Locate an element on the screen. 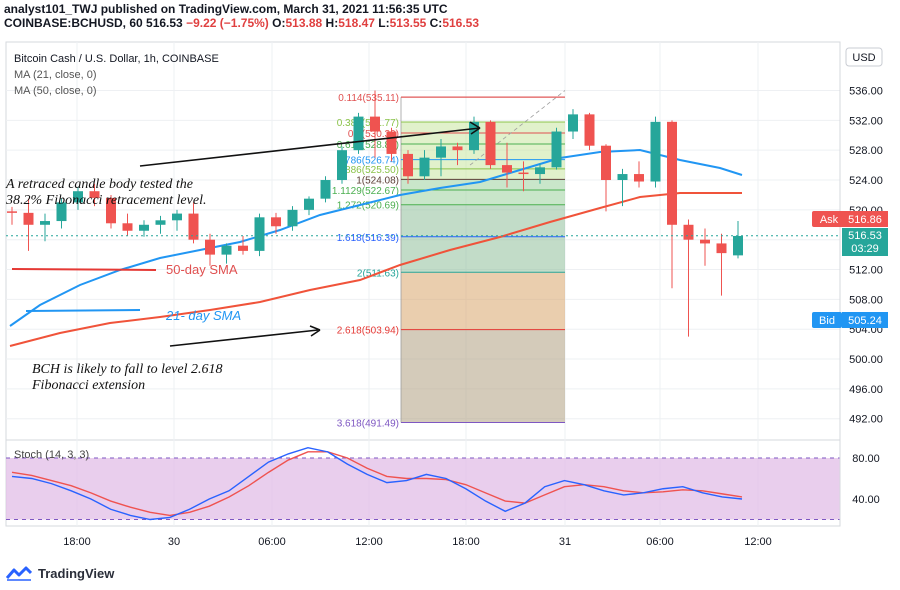 The image size is (900, 590). stoch-axis-label: 80.00 is located at coordinates (866, 459).